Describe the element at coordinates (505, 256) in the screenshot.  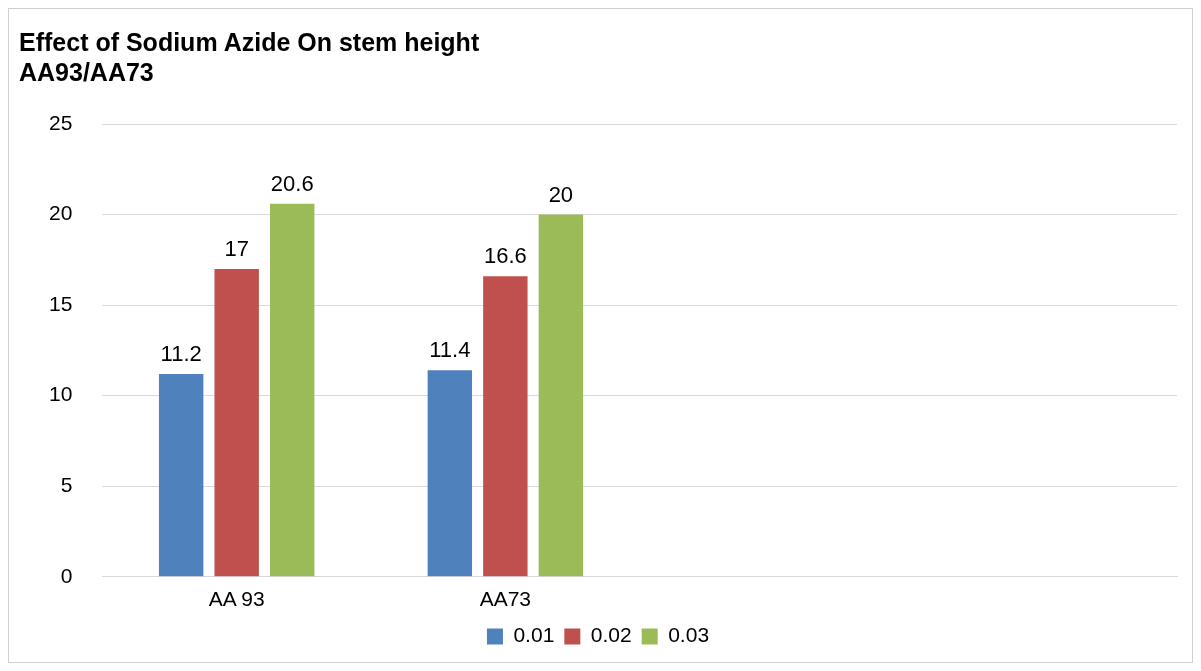
I see `data-label: 16.6` at that location.